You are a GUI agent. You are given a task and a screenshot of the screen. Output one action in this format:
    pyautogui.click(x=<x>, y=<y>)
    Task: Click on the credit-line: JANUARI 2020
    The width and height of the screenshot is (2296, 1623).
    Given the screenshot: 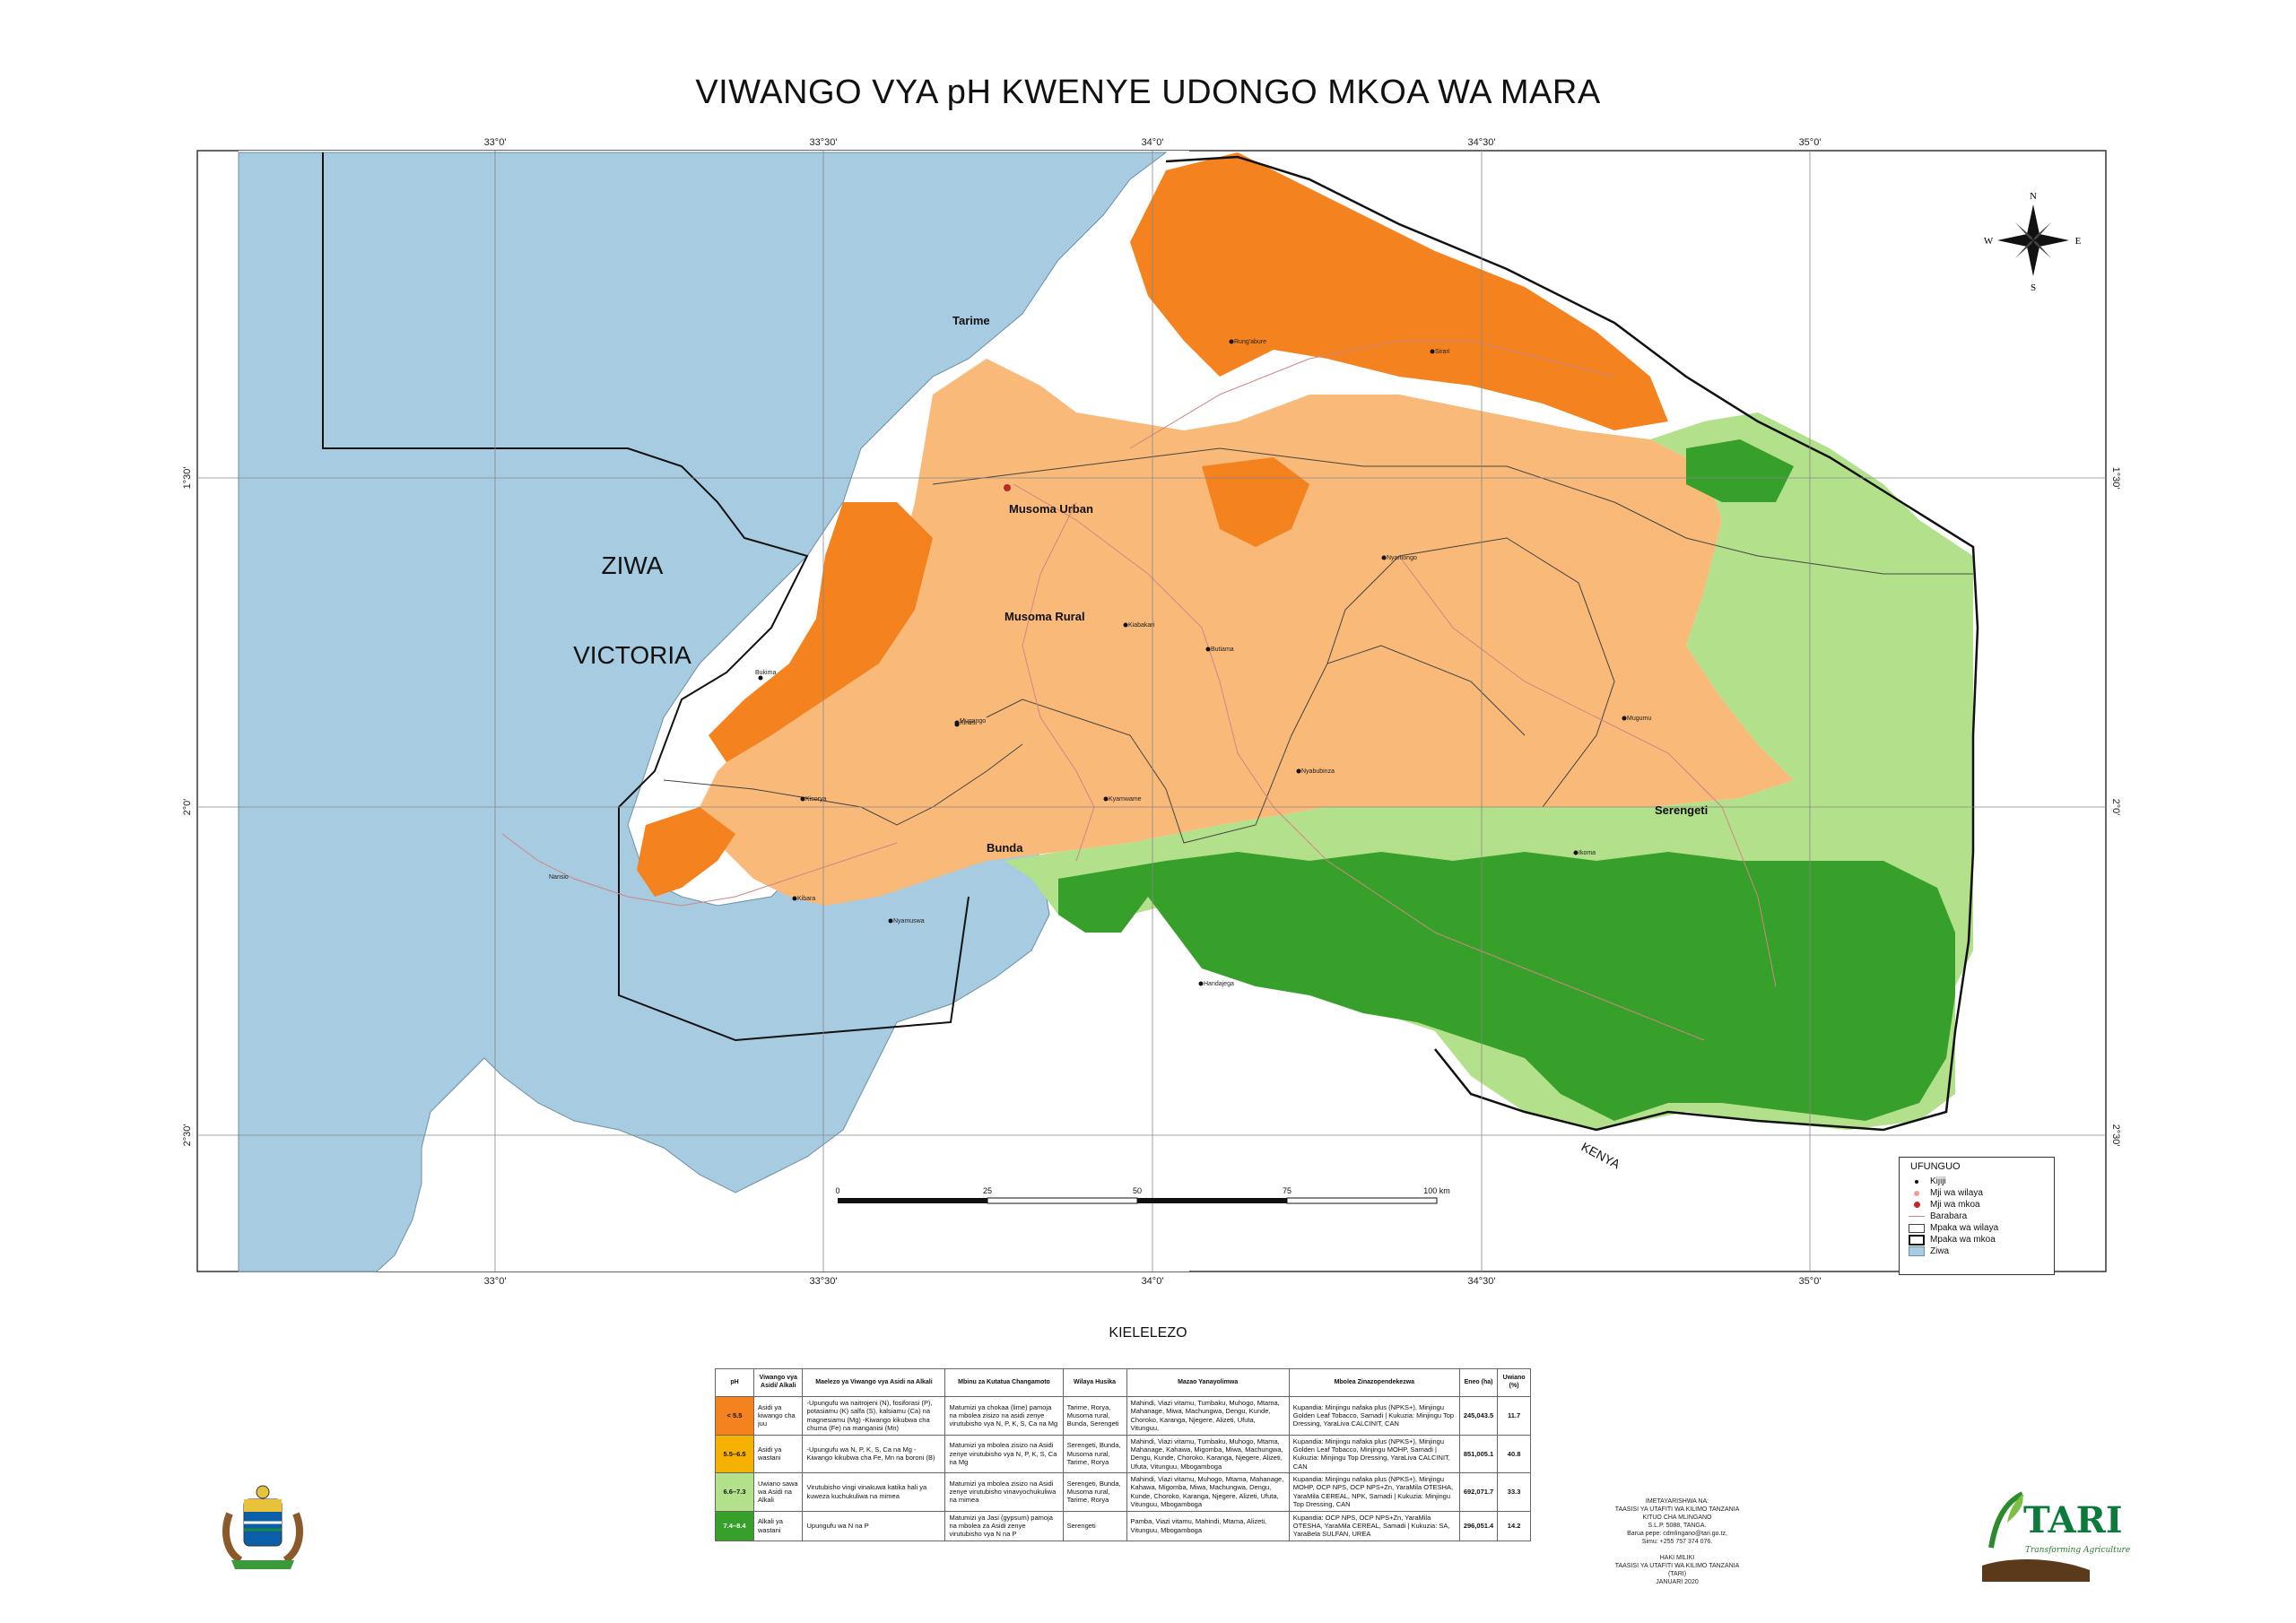 What is the action you would take?
    pyautogui.click(x=1677, y=1582)
    